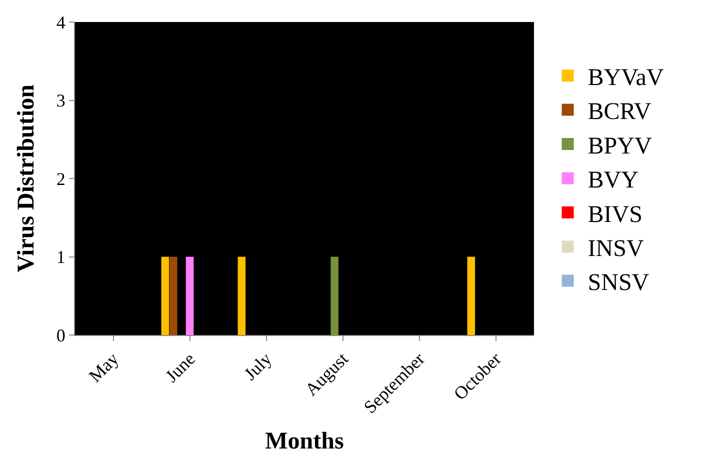 Image resolution: width=704 pixels, height=461 pixels. Describe the element at coordinates (616, 249) in the screenshot. I see `legend-label: INSV` at that location.